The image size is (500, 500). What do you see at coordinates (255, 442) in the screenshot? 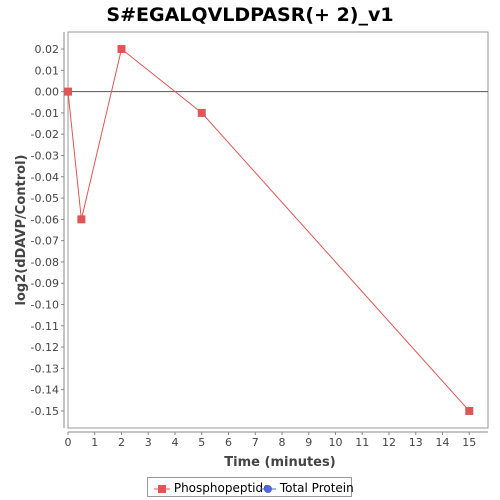
I see `x-tick-label: 7` at bounding box center [255, 442].